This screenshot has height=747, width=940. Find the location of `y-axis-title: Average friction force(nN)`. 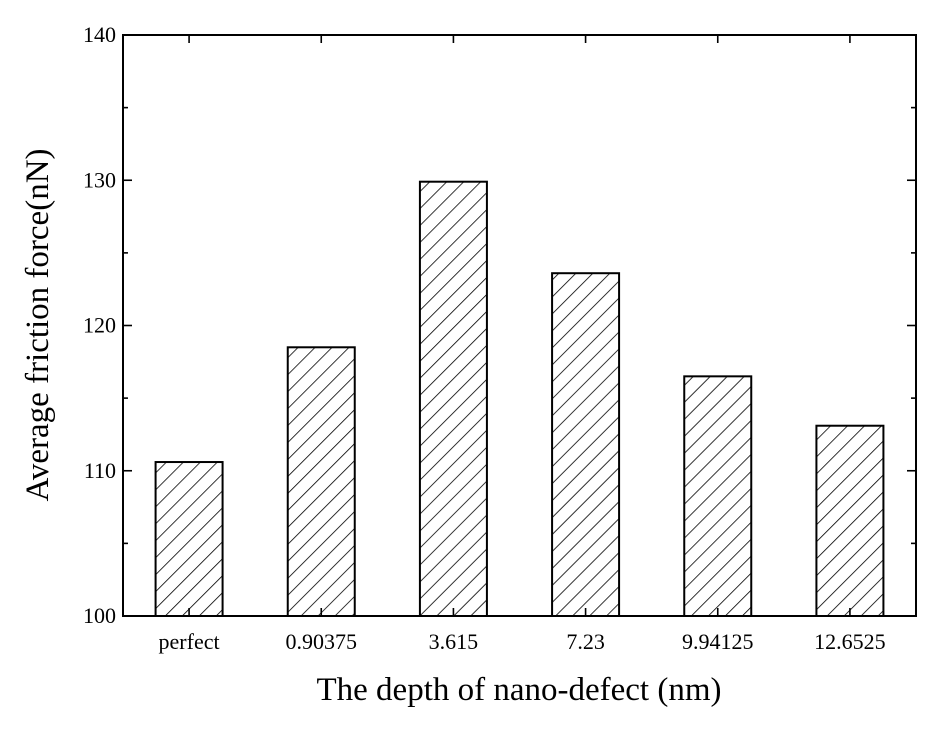

y-axis-title: Average friction force(nN) is located at coordinates (38, 324).